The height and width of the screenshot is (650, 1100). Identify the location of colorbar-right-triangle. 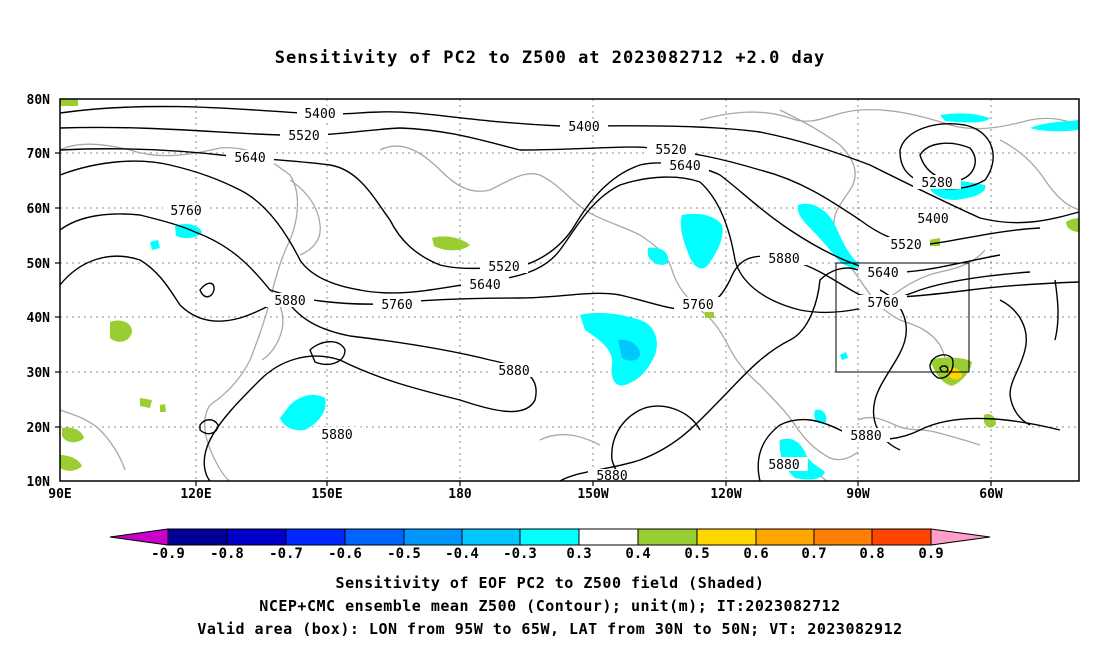
(960, 537).